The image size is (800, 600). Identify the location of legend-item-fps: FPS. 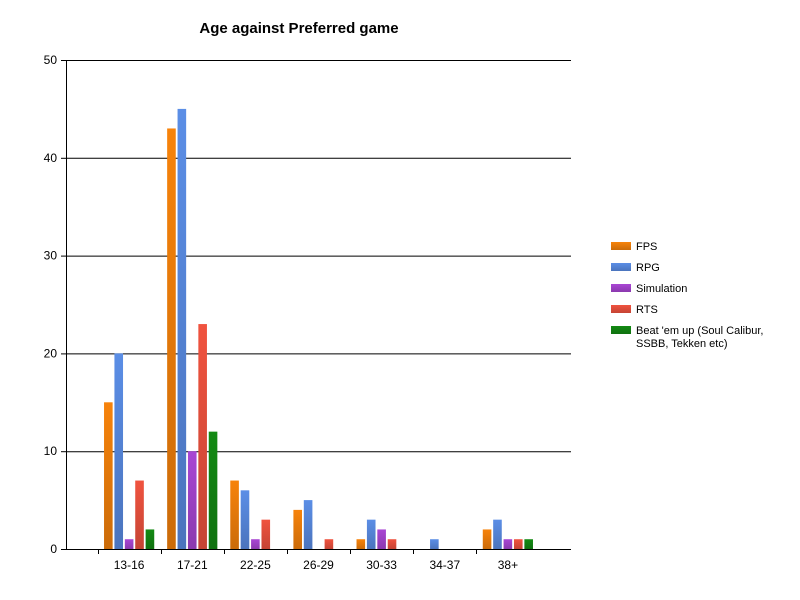
(634, 247).